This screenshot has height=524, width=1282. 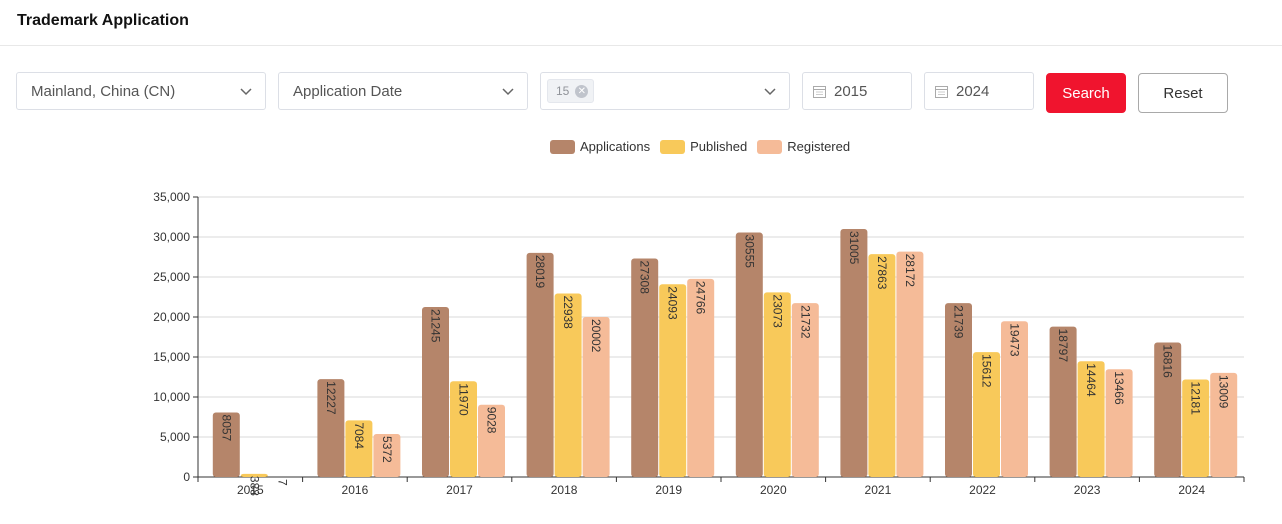 What do you see at coordinates (254, 486) in the screenshot?
I see `bar-value-label: 388` at bounding box center [254, 486].